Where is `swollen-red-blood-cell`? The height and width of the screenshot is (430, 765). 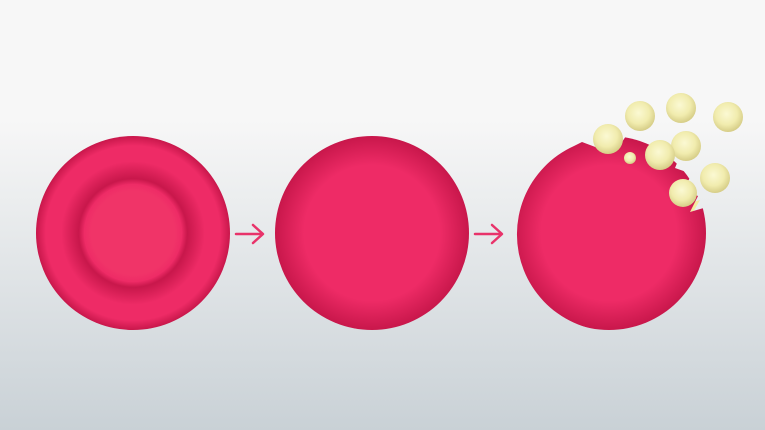 swollen-red-blood-cell is located at coordinates (372, 233).